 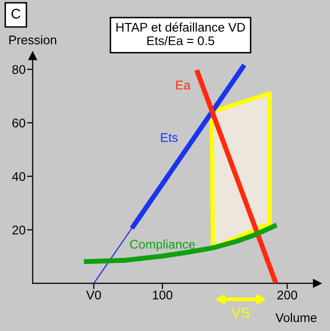 What do you see at coordinates (32, 39) in the screenshot?
I see `y-axis-title: Pression` at bounding box center [32, 39].